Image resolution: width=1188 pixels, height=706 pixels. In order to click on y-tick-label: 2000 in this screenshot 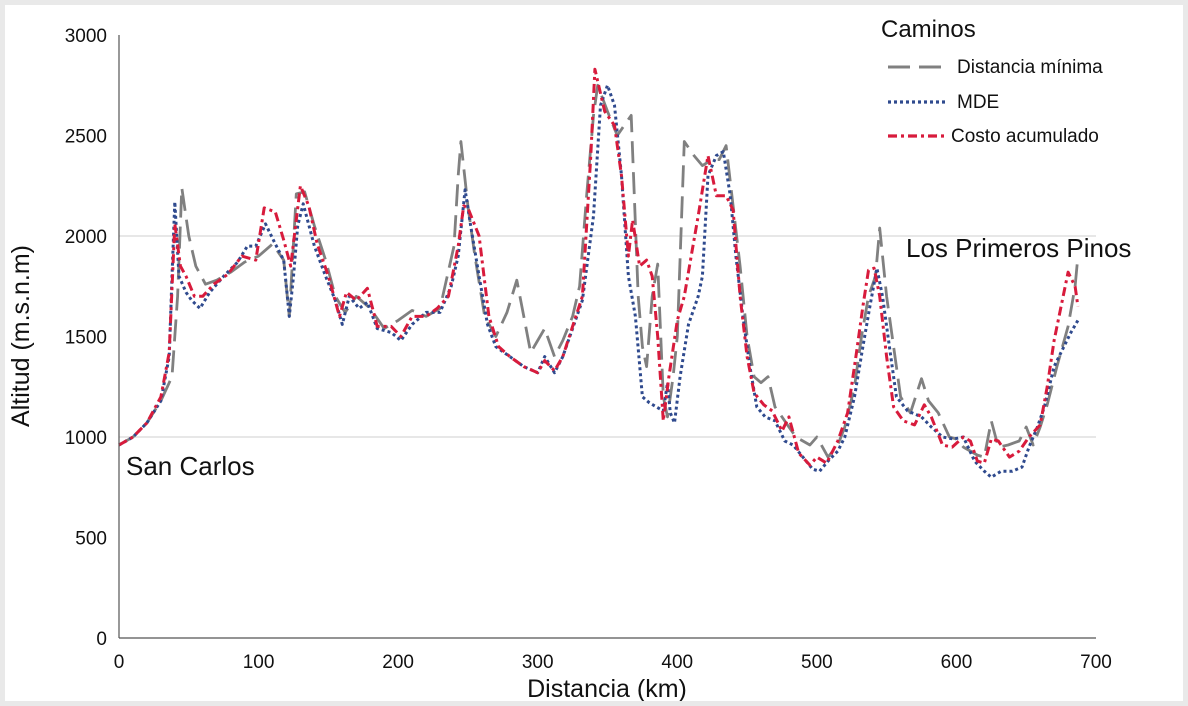, I will do `click(86, 237)`.